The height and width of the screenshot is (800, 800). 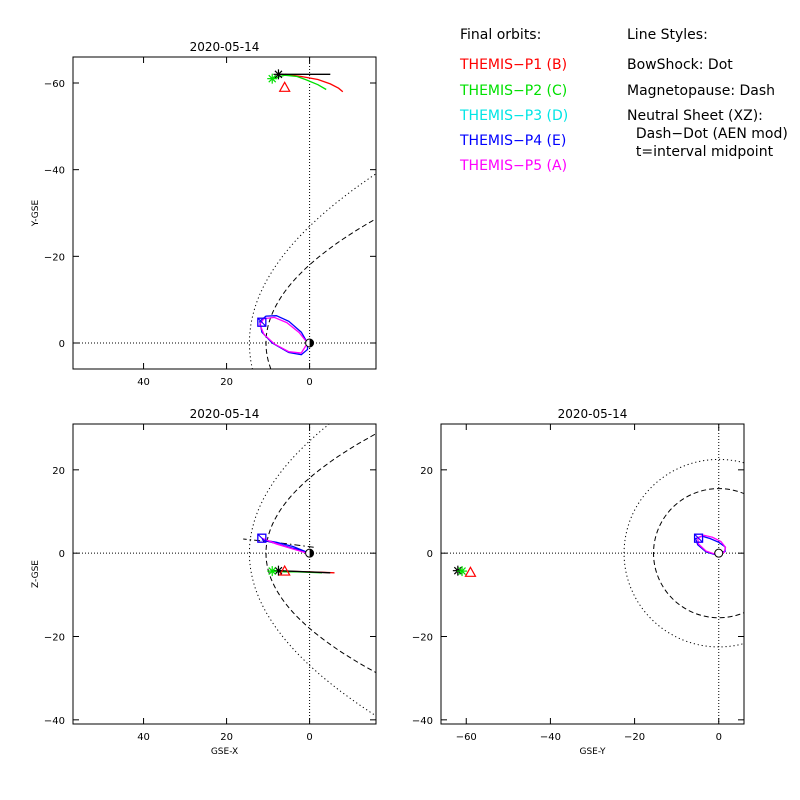 What do you see at coordinates (701, 91) in the screenshot?
I see `legend-style-magnetopause: Magnetopause: Dash` at bounding box center [701, 91].